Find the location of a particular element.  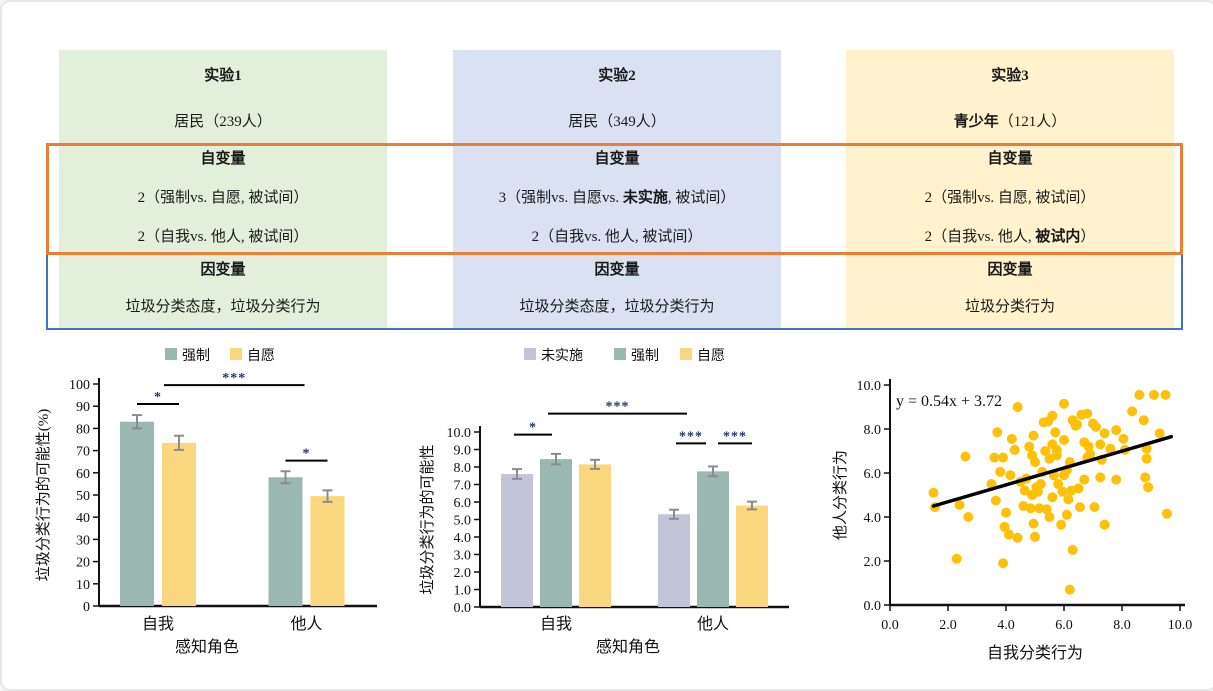

svg-text: y = 0.54x + 3.72 is located at coordinates (949, 401).